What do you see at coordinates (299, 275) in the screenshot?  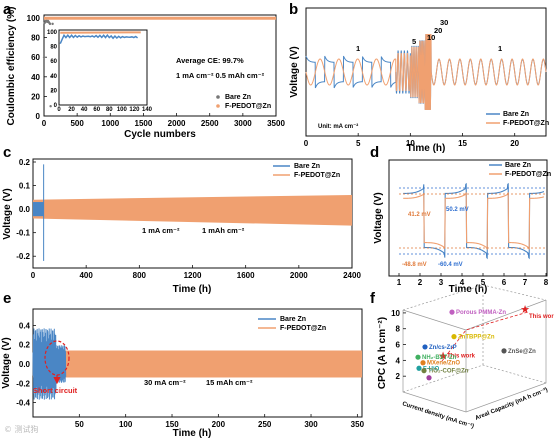 I see `x-tick-label: 2000` at bounding box center [299, 275].